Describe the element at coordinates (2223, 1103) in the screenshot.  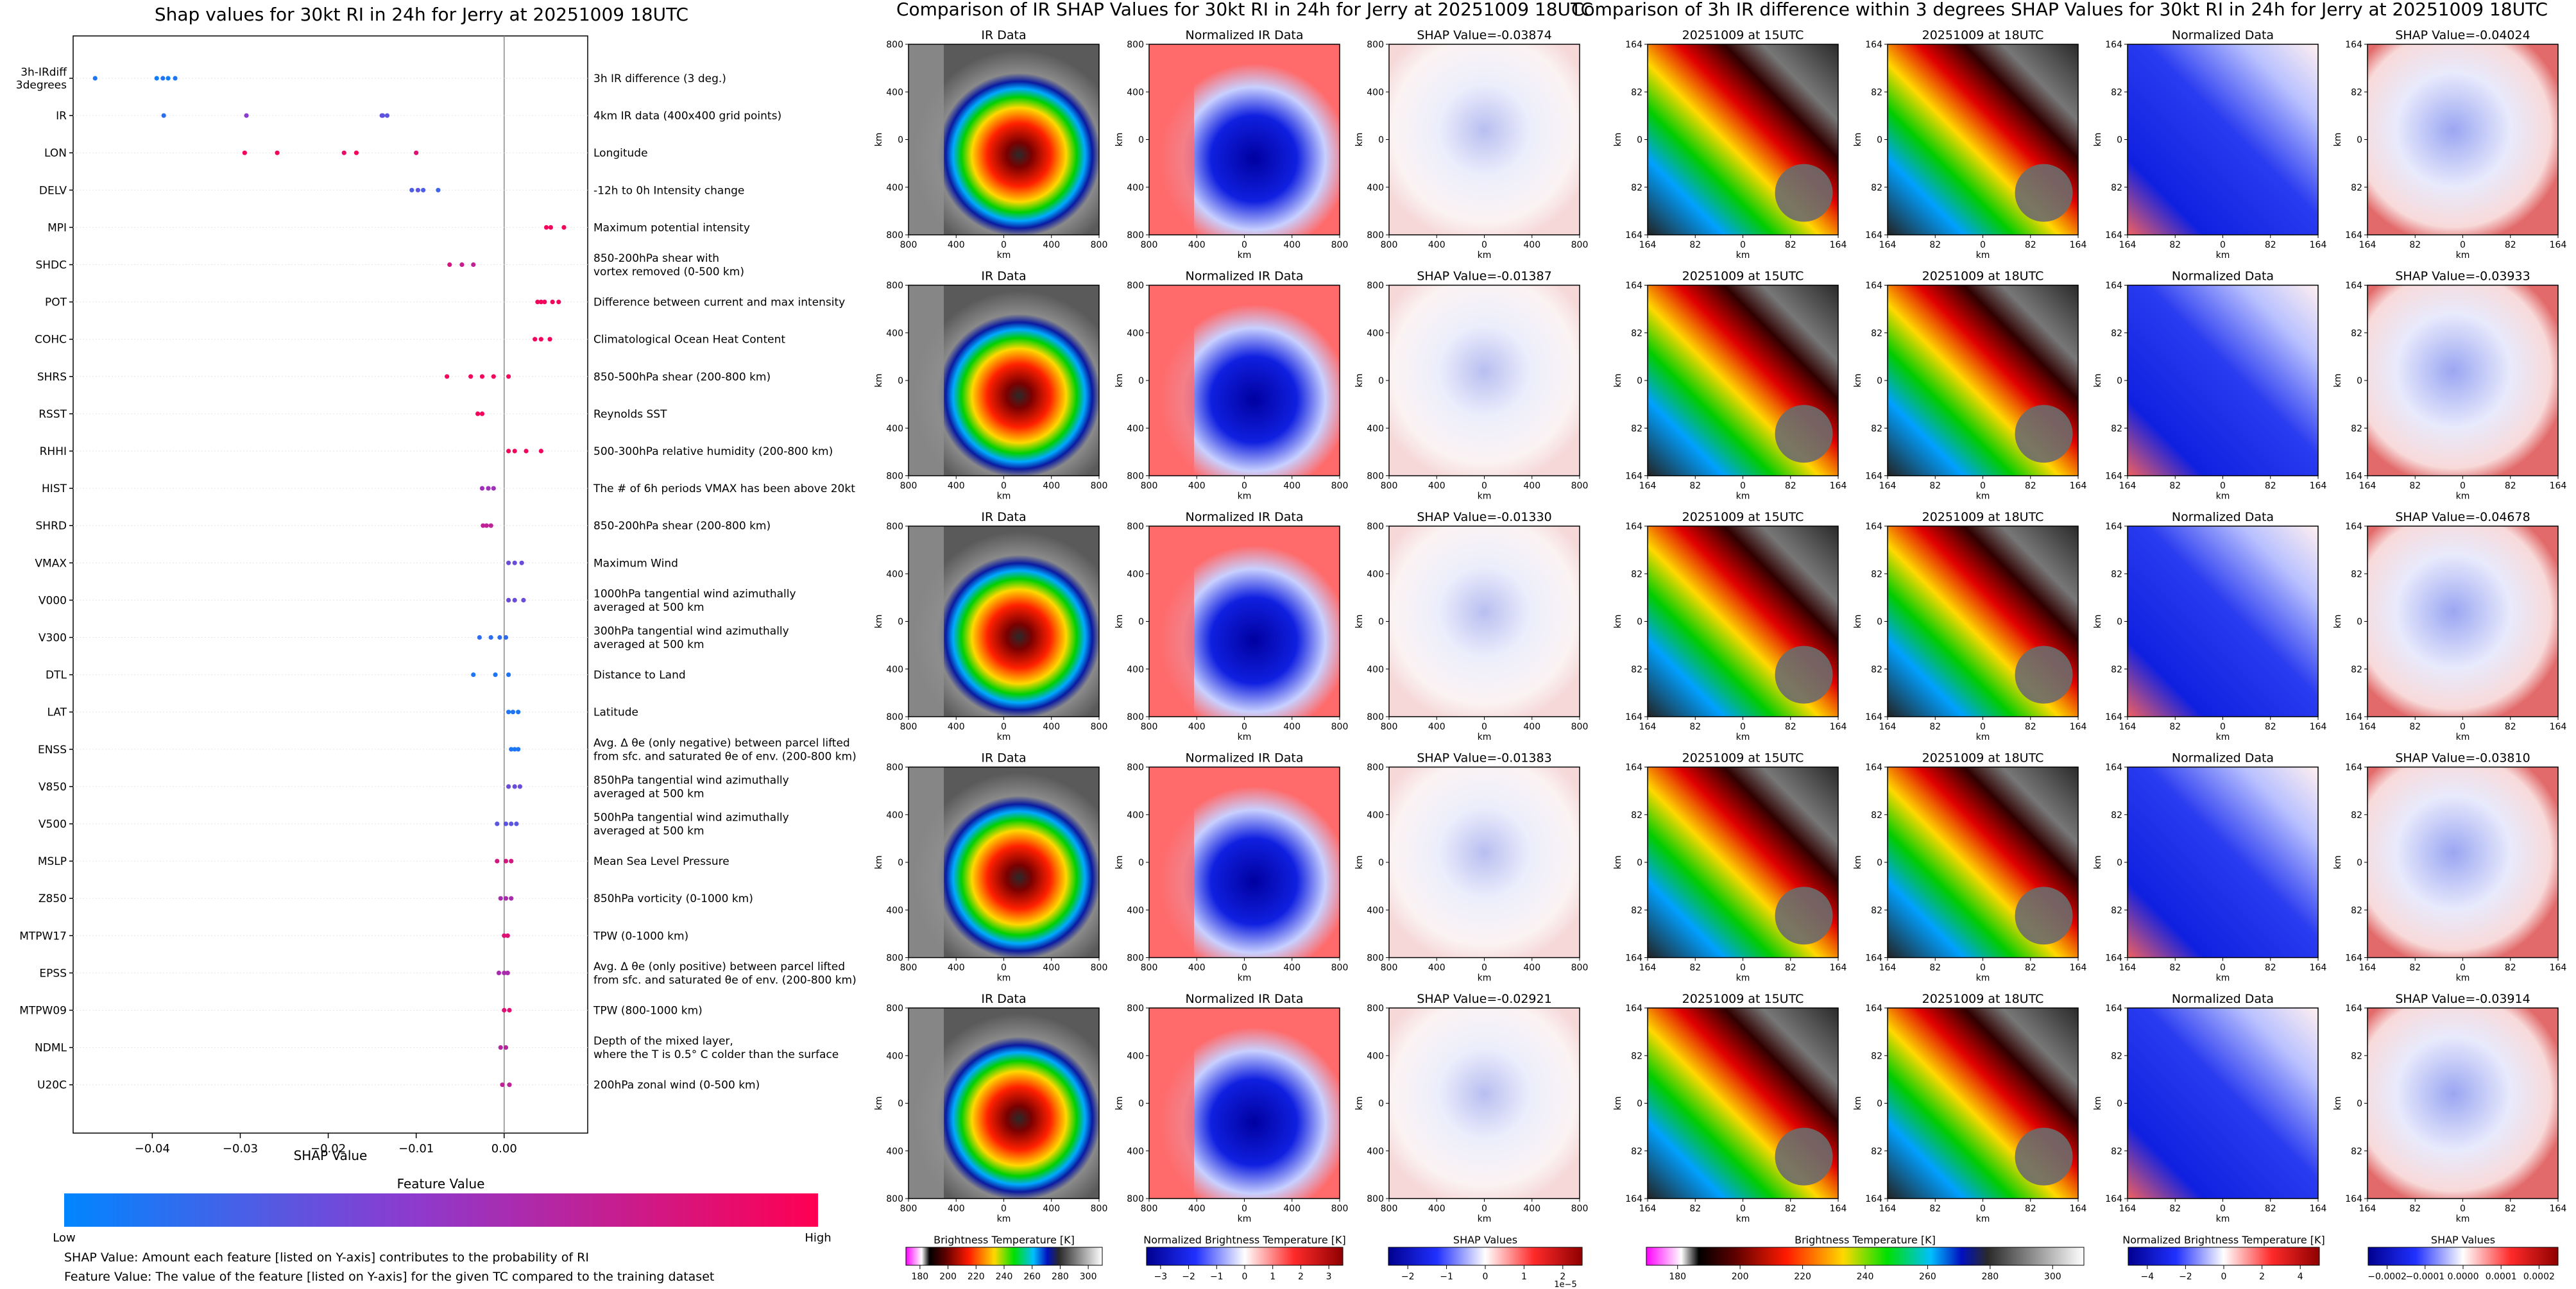
I see `diff-normalized-image-frame` at that location.